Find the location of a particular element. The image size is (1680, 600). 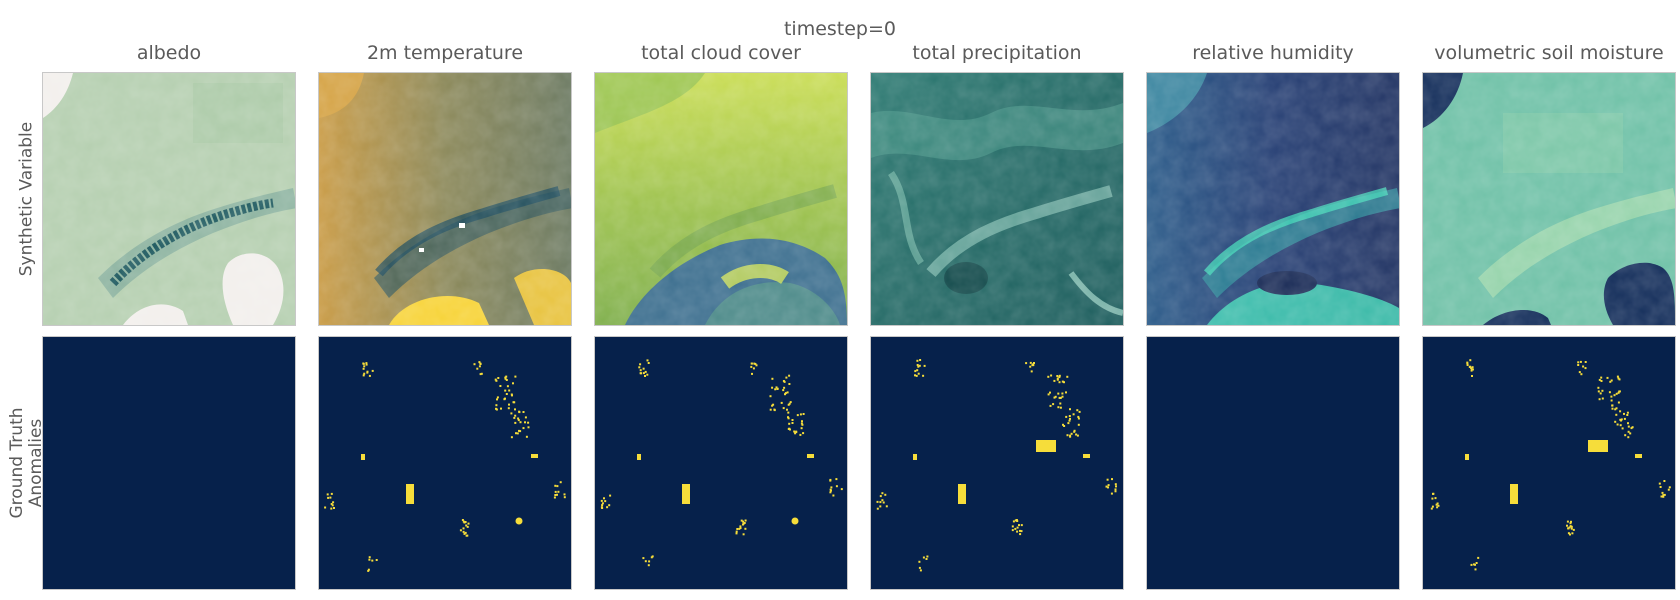

figure-title: timestep=0 is located at coordinates (840, 29).